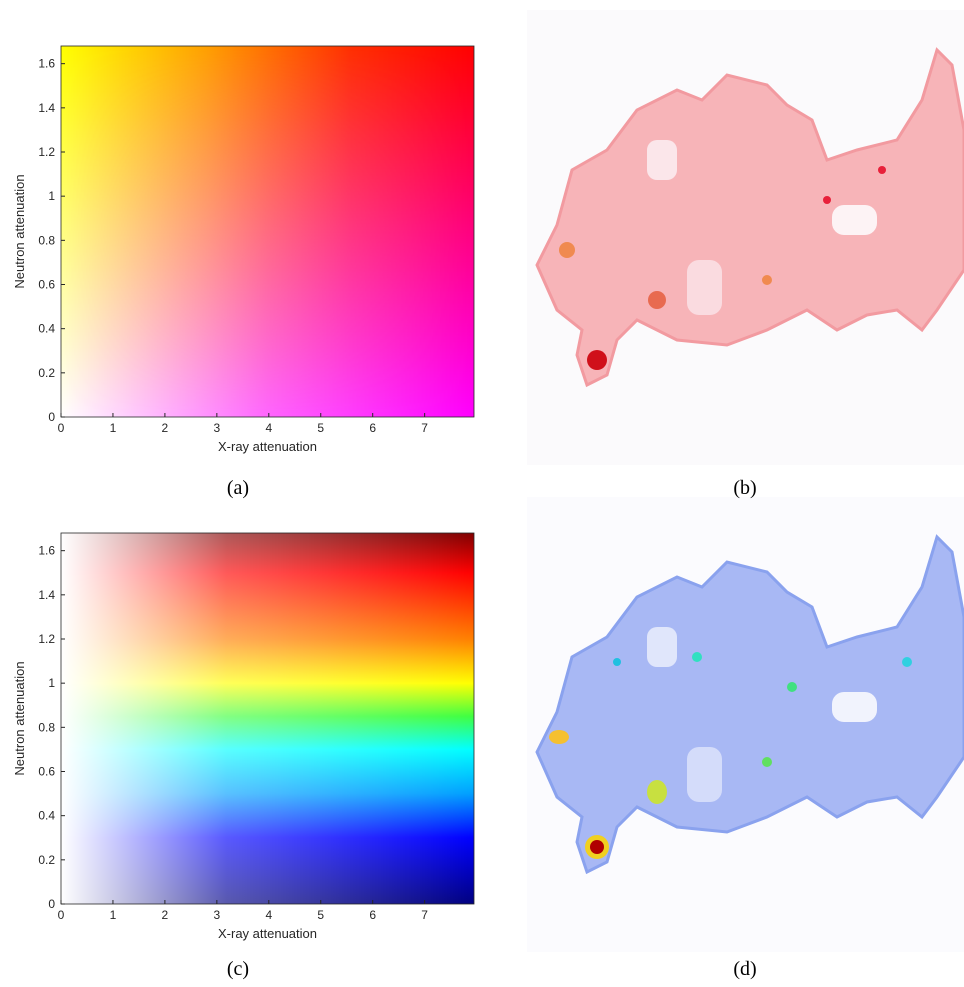 The width and height of the screenshot is (964, 987). Describe the element at coordinates (744, 488) in the screenshot. I see `caption: (b)` at that location.